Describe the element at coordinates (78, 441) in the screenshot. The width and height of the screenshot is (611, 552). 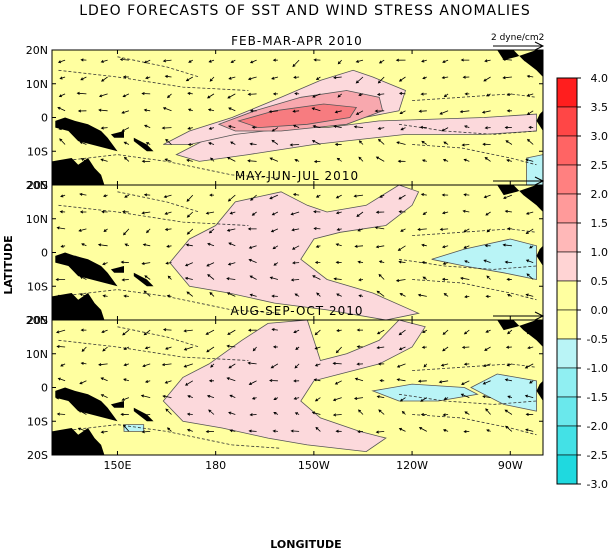
I see `australia-landmass` at that location.